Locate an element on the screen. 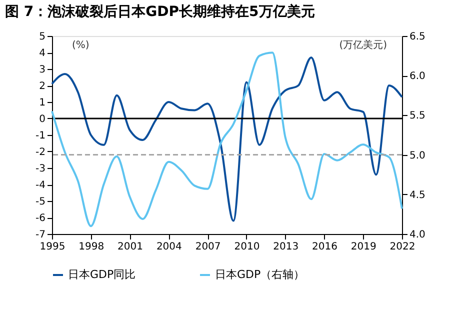 The image size is (462, 328). chart-title: 图 7：泡沫破裂后日本GDP长期维持在5万亿美元 is located at coordinates (160, 11).